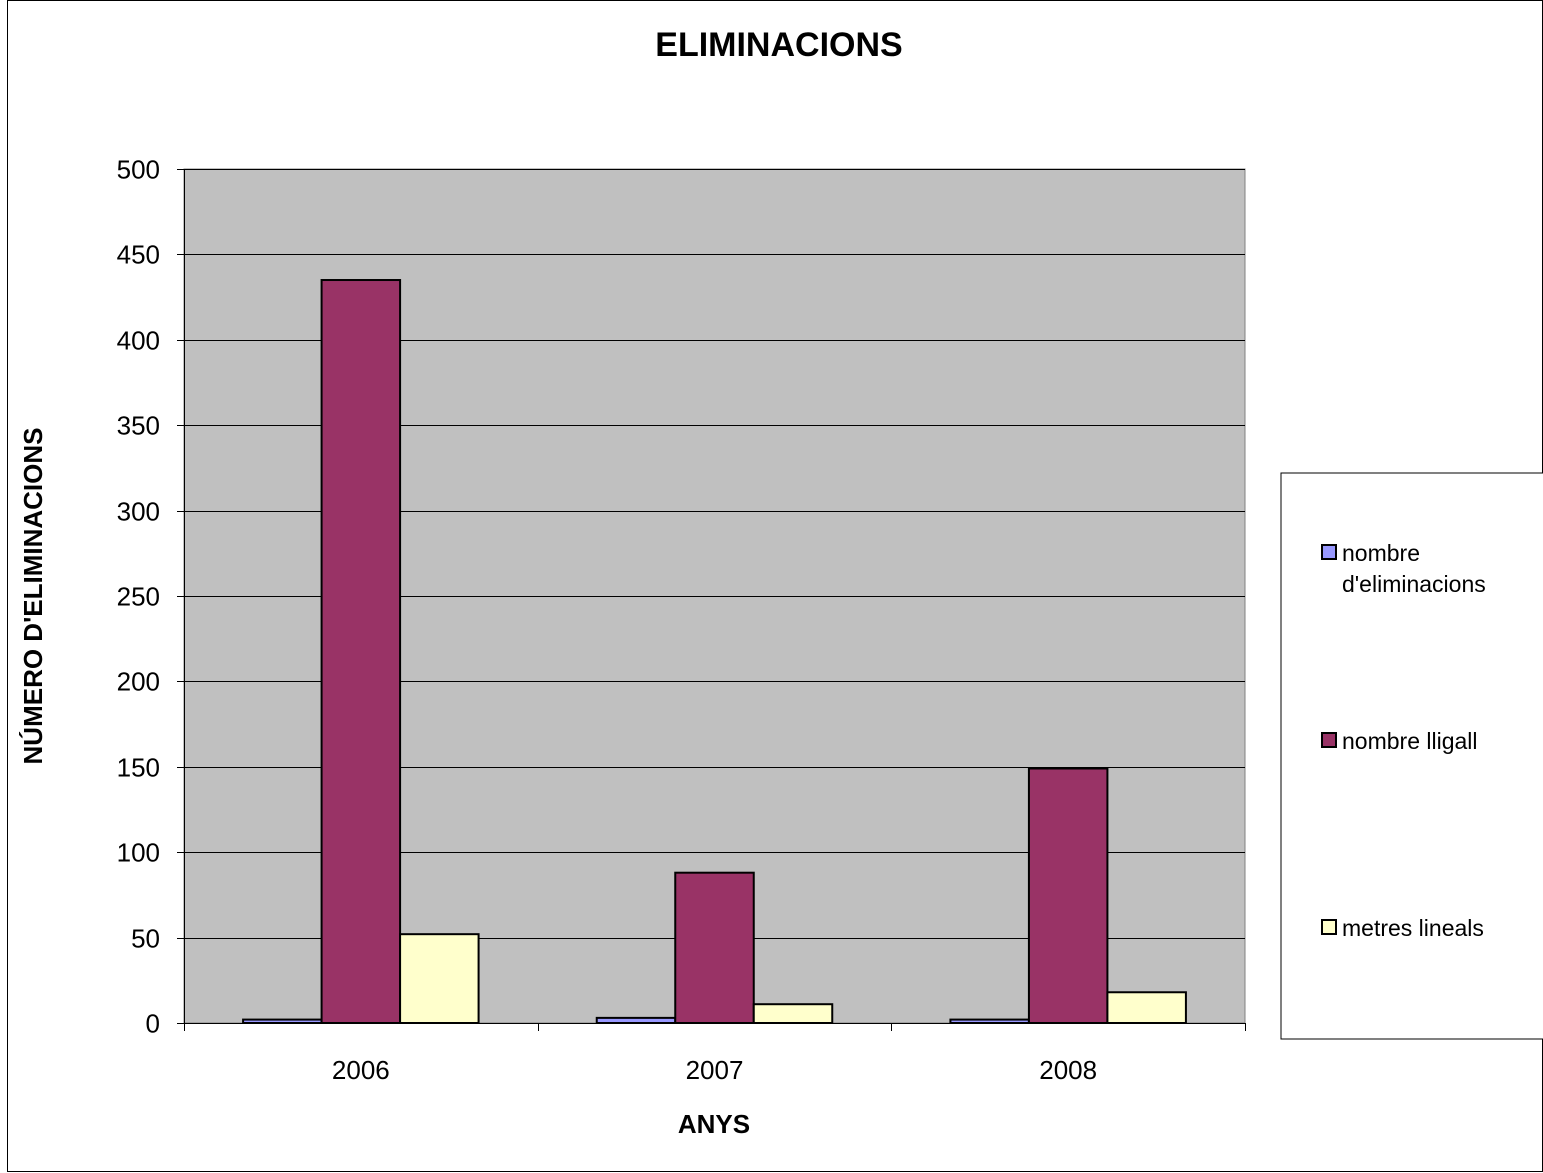  Describe the element at coordinates (715, 1070) in the screenshot. I see `x-tick-label: 2007` at that location.